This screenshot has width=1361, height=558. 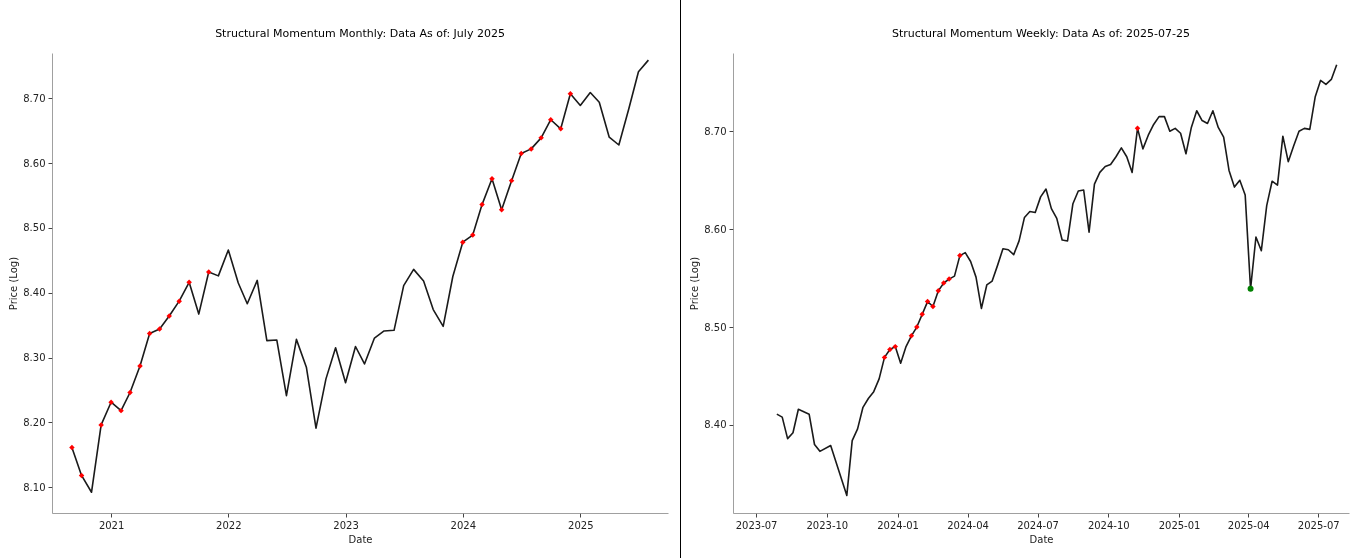 I want to click on chart-title: Structural Momentum Monthly: Data As of: July 2025, so click(x=360, y=33).